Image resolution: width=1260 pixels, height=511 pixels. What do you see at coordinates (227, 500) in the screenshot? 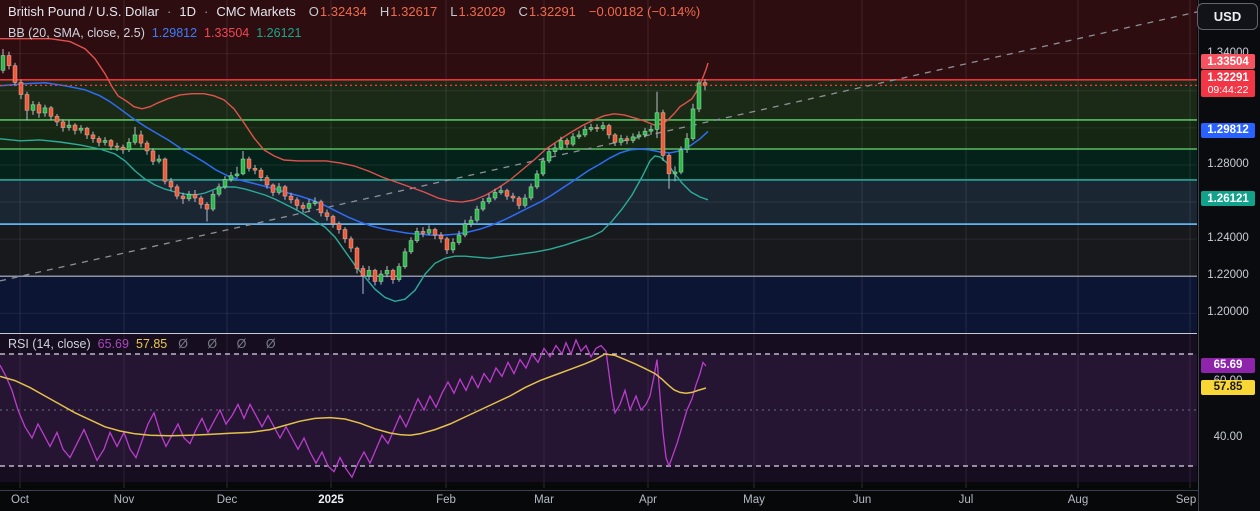
I see `month-label-Dec: Dec` at bounding box center [227, 500].